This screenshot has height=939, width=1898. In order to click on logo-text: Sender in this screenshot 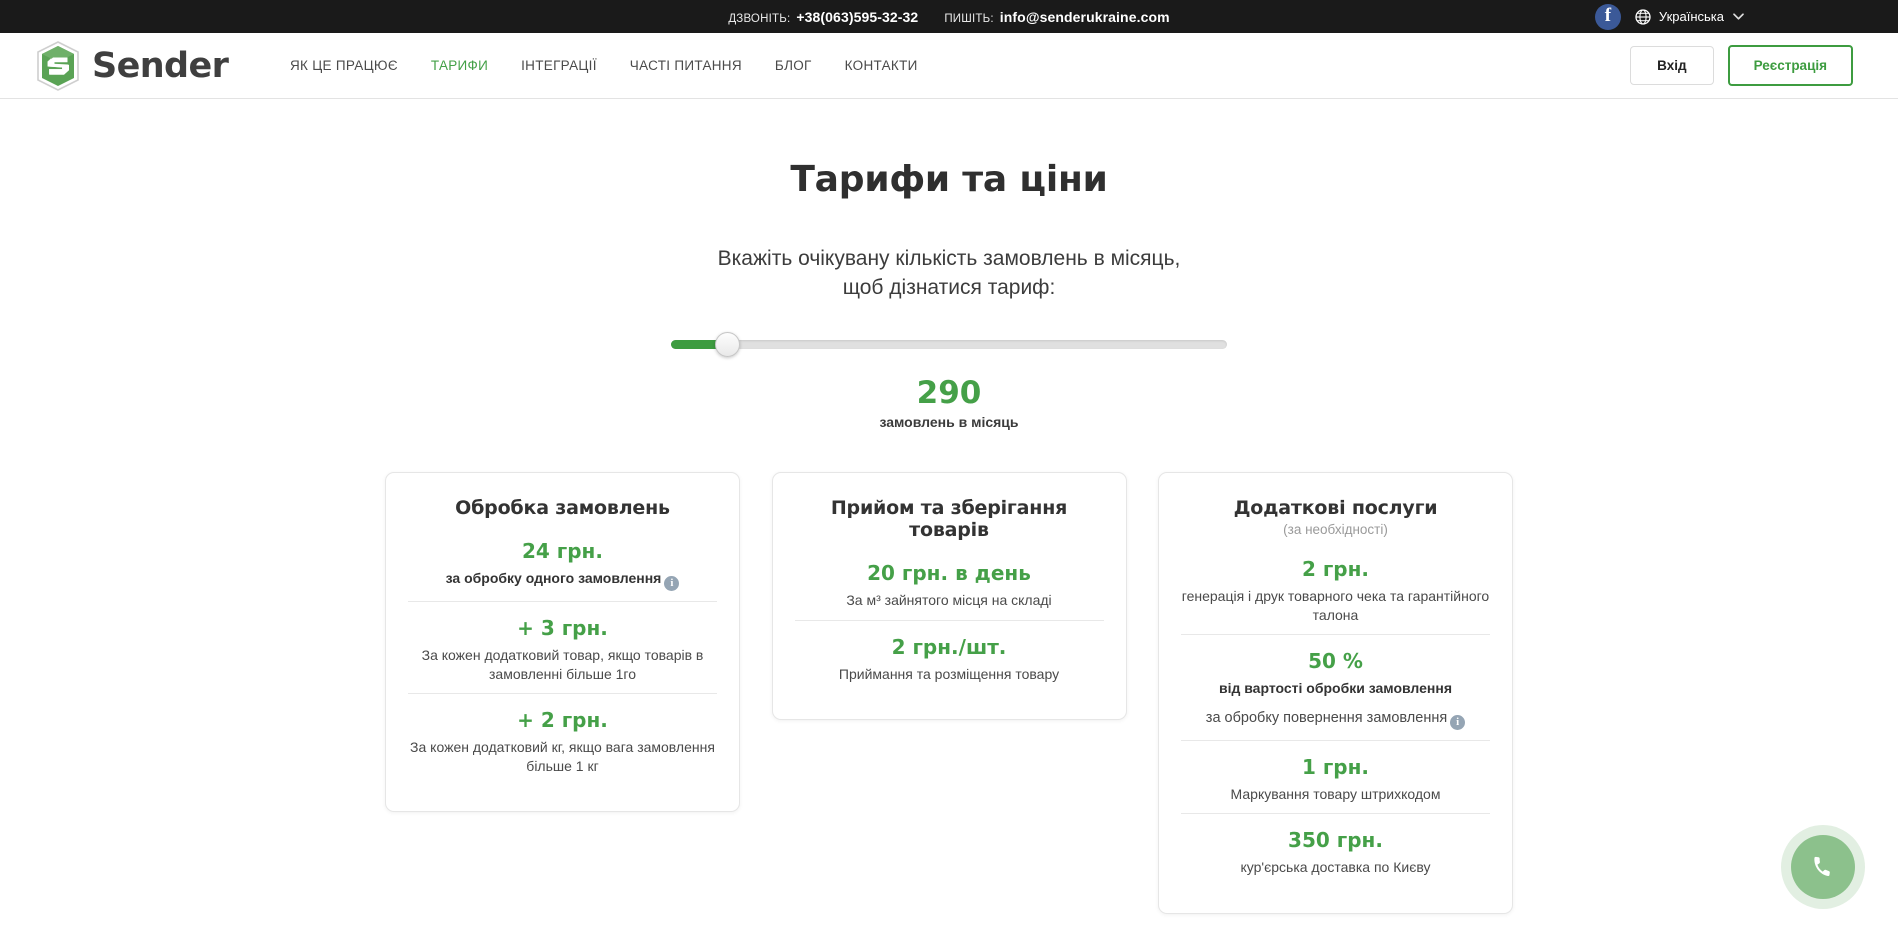, I will do `click(160, 65)`.